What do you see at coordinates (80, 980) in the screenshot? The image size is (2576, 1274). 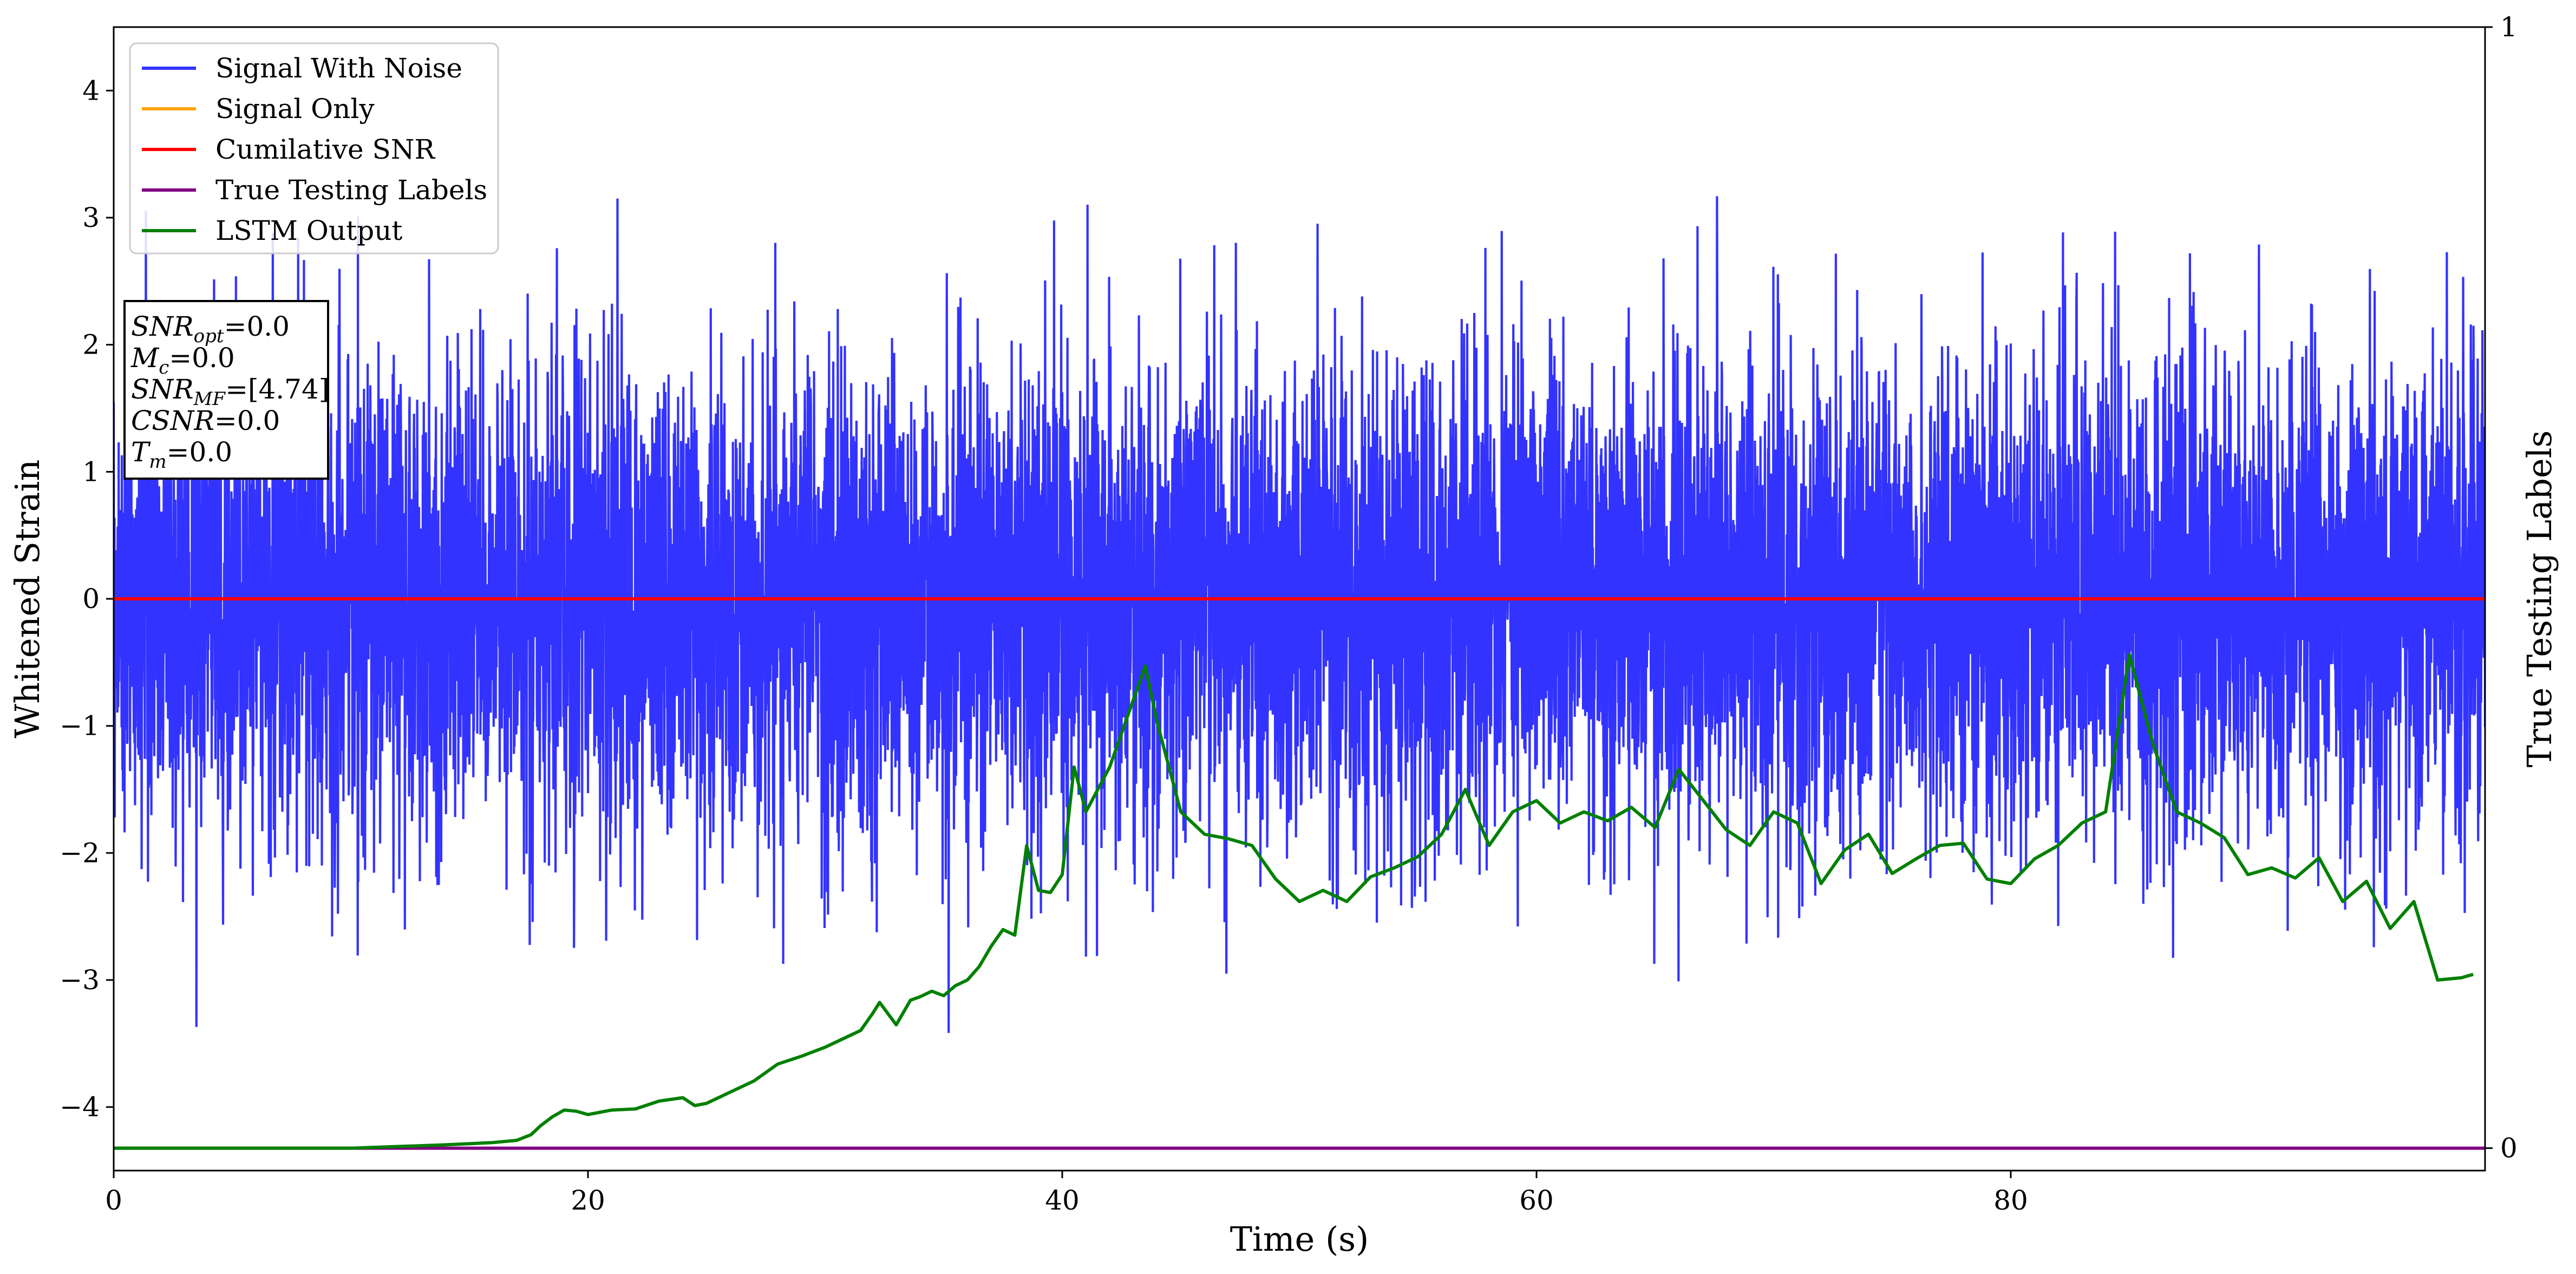 I see `y-tick-label: −3` at bounding box center [80, 980].